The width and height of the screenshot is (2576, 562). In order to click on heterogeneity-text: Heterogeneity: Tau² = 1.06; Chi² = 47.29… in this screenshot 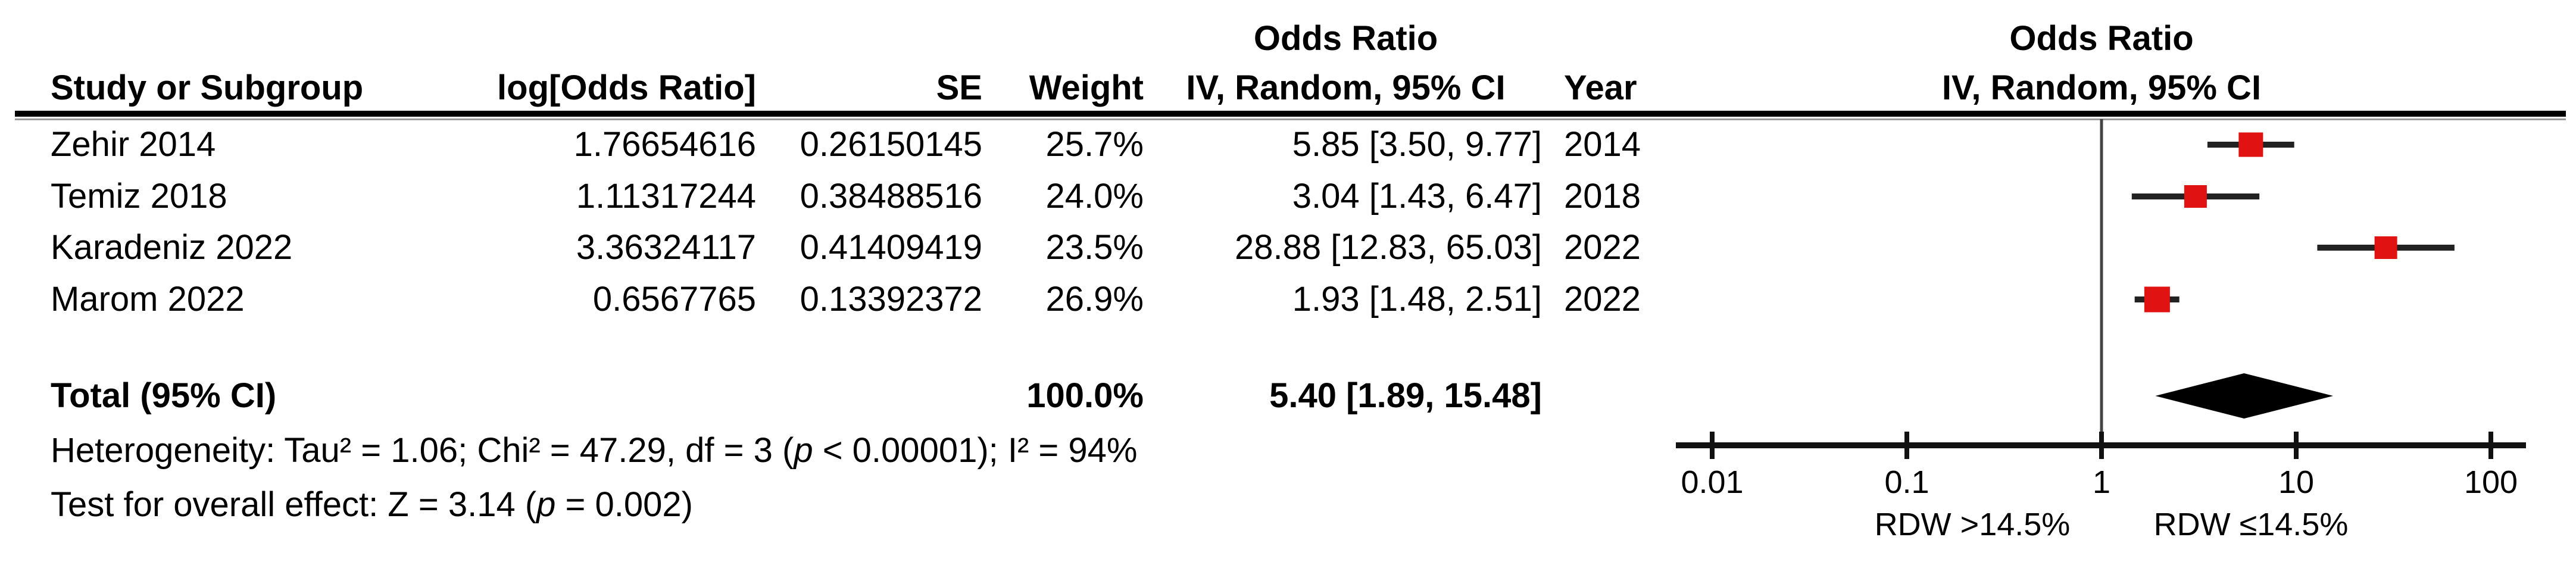, I will do `click(422, 450)`.